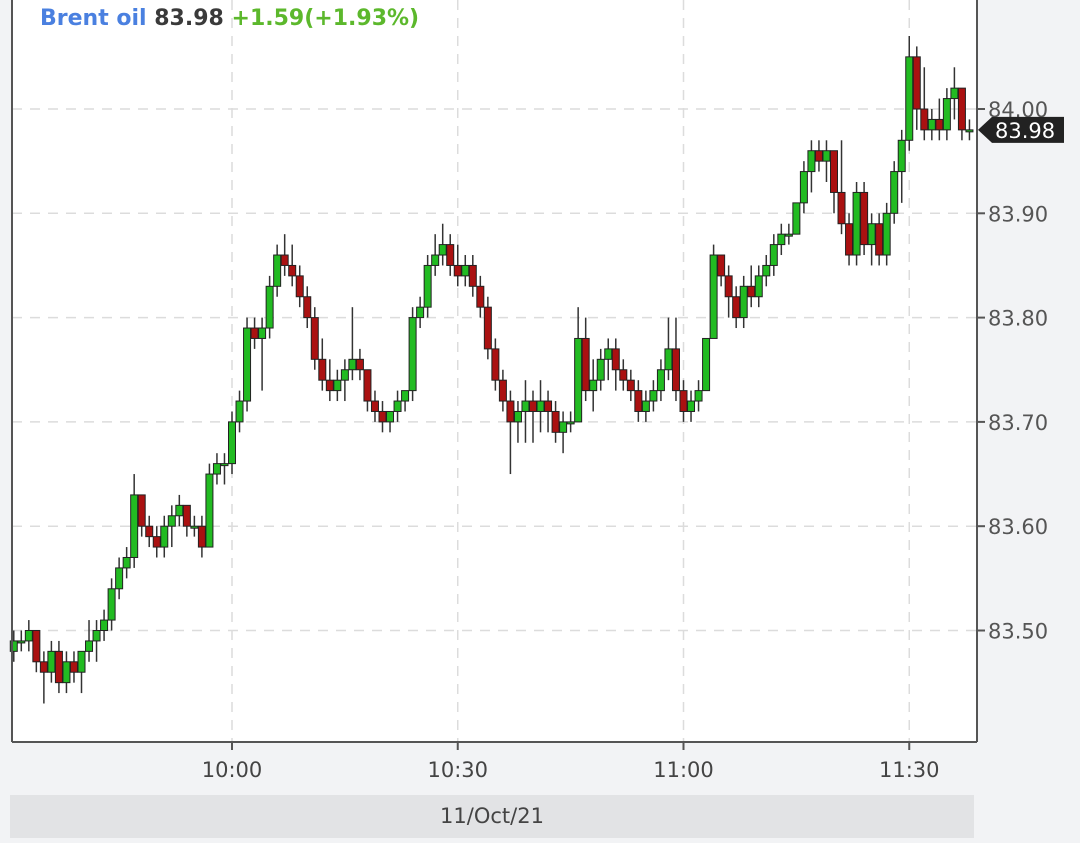 This screenshot has width=1080, height=843. What do you see at coordinates (571, 762) in the screenshot?
I see `x-axis-ticks: 10:00 10:30 11:00 11:30` at bounding box center [571, 762].